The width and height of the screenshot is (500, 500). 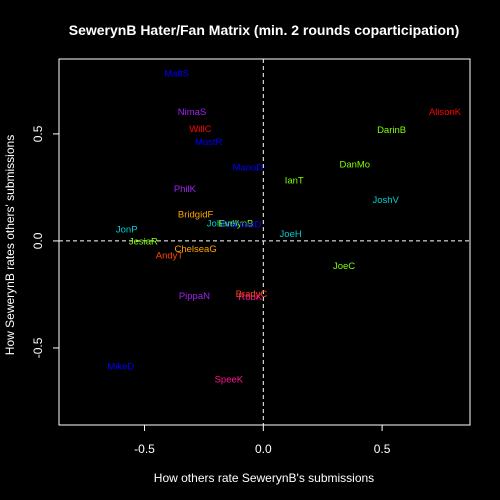 What do you see at coordinates (223, 223) in the screenshot?
I see `point-johanv: JohanV` at bounding box center [223, 223].